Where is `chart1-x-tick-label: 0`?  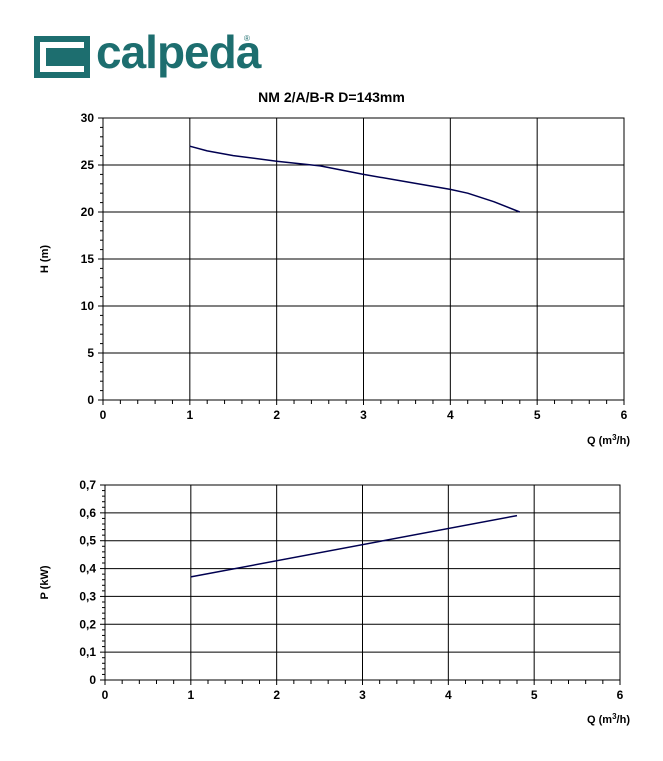
chart1-x-tick-label: 0 is located at coordinates (103, 415).